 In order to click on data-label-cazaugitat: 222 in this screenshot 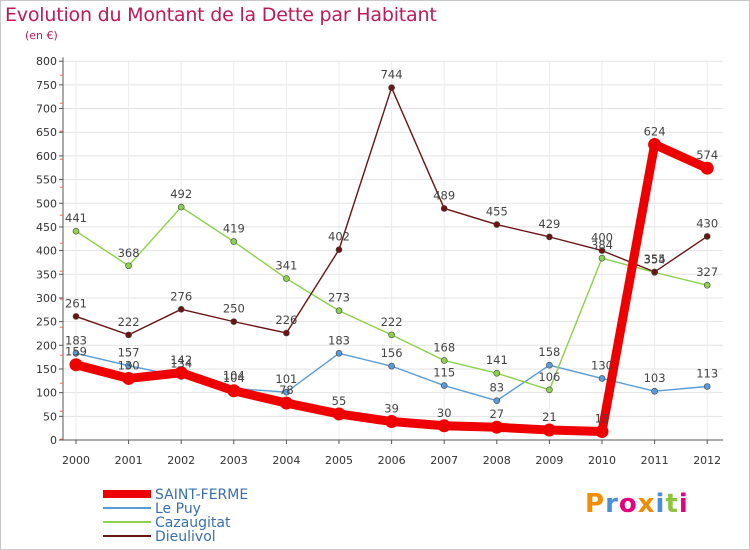, I will do `click(392, 322)`.